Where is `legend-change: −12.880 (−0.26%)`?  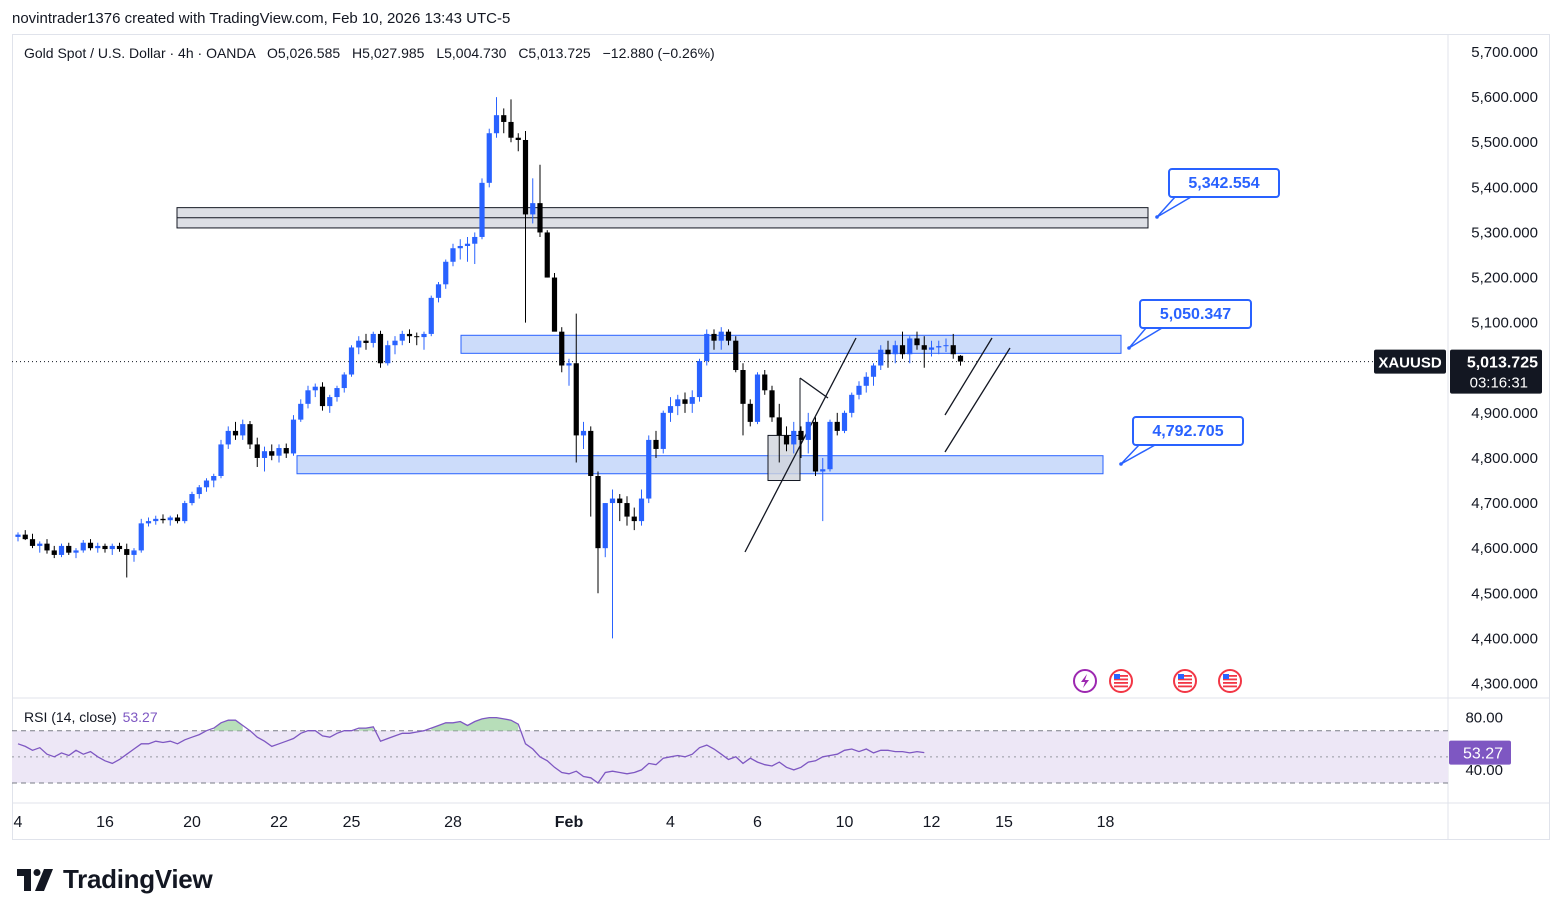 legend-change: −12.880 (−0.26%) is located at coordinates (658, 53).